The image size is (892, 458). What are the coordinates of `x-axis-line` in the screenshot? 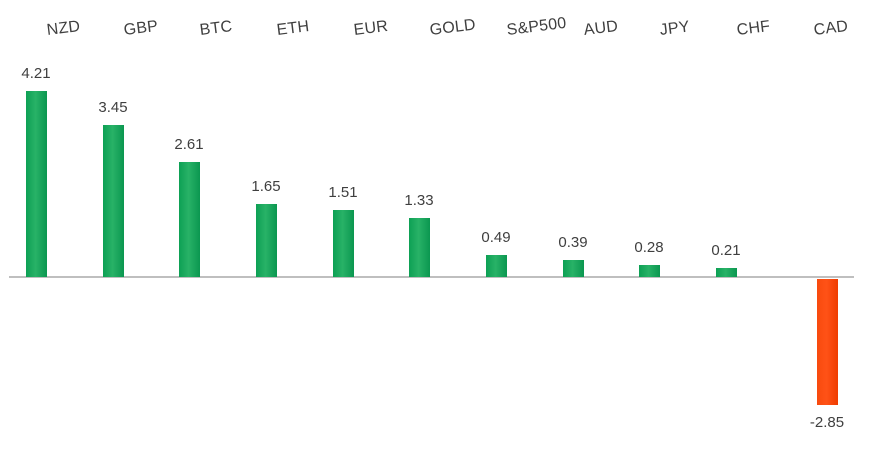 It's located at (431, 277).